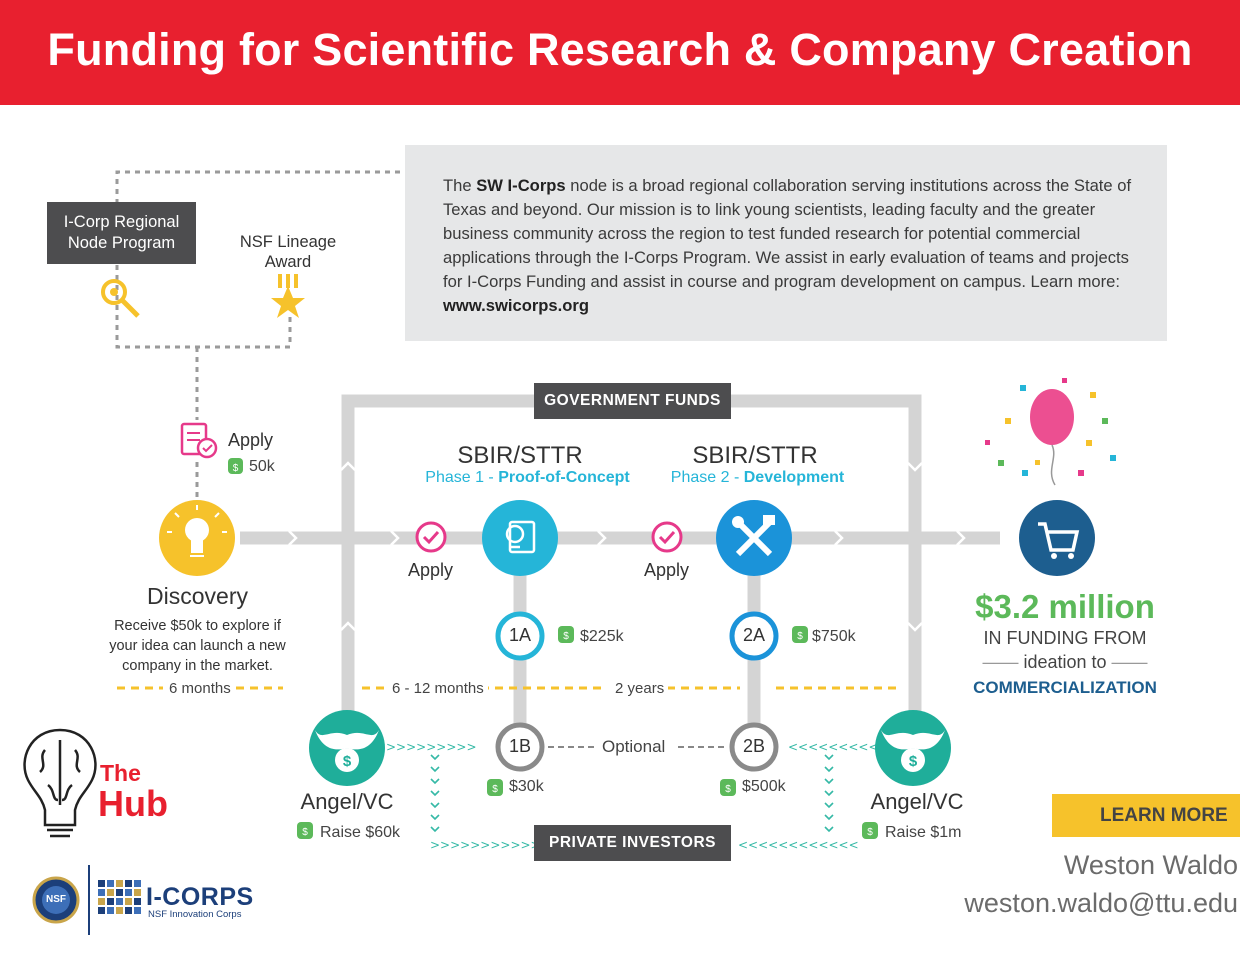 The height and width of the screenshot is (954, 1240). I want to click on phase1-subtitle: Phase 1 - Proof-of-Concept, so click(527, 477).